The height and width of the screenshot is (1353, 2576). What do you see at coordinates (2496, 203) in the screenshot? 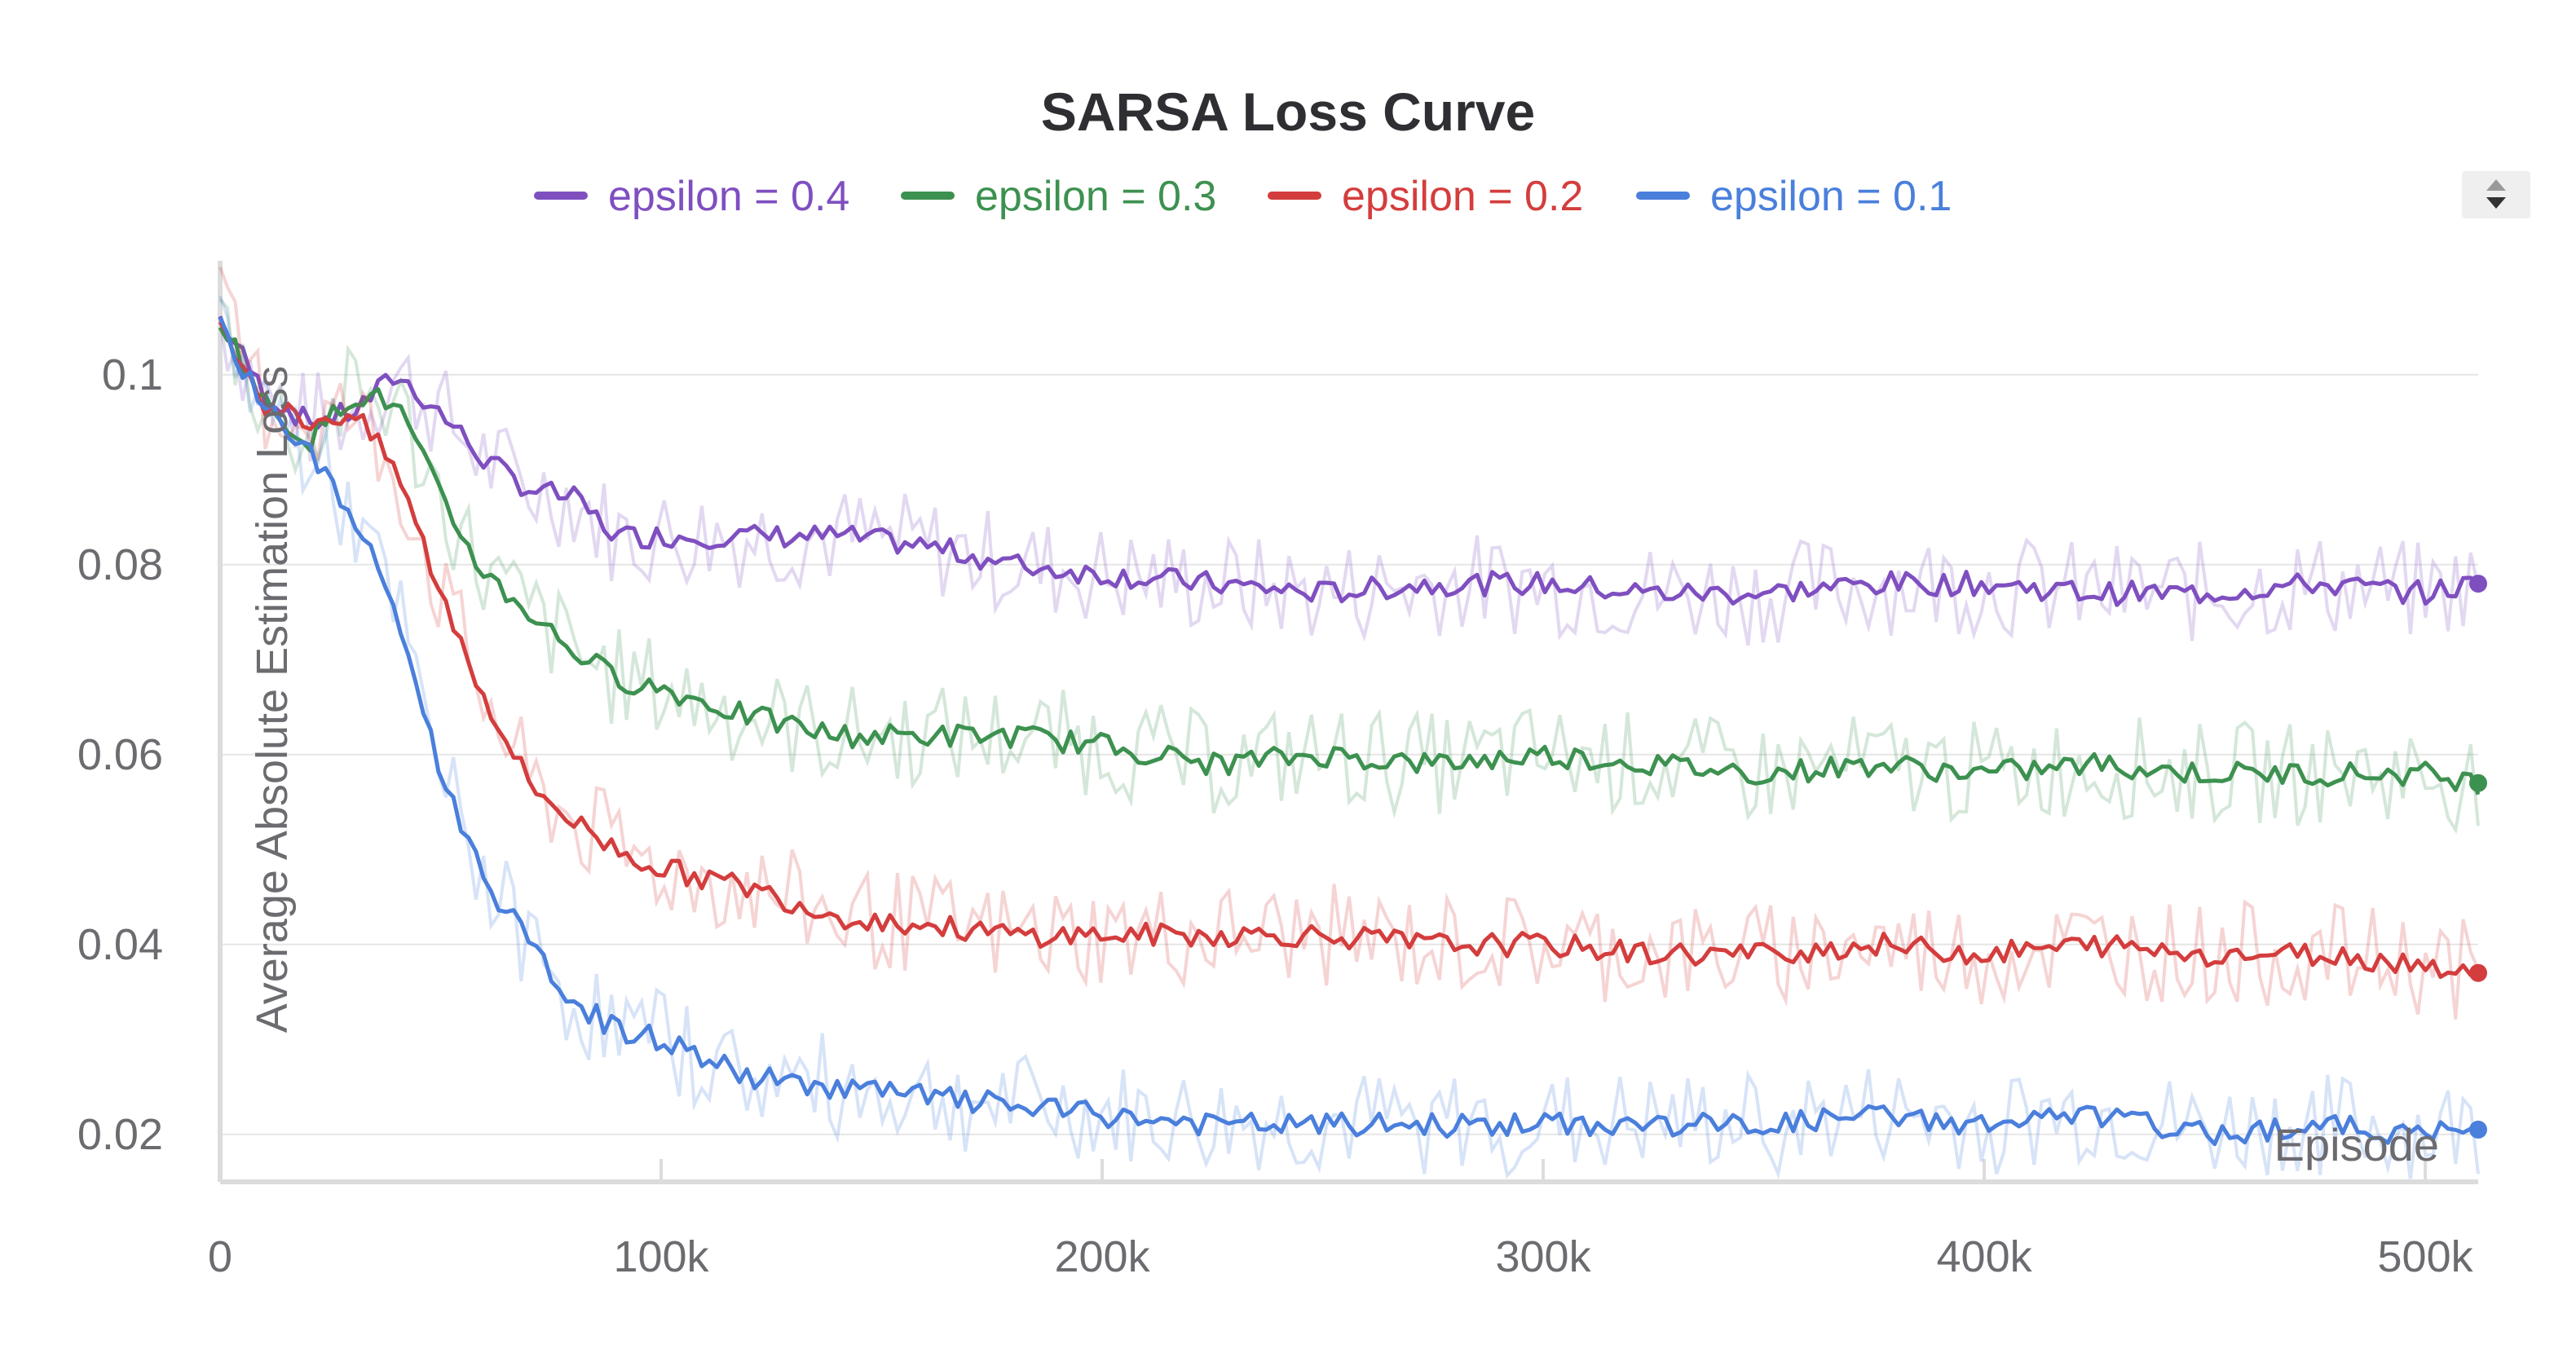
I see `chevron-down-icon` at bounding box center [2496, 203].